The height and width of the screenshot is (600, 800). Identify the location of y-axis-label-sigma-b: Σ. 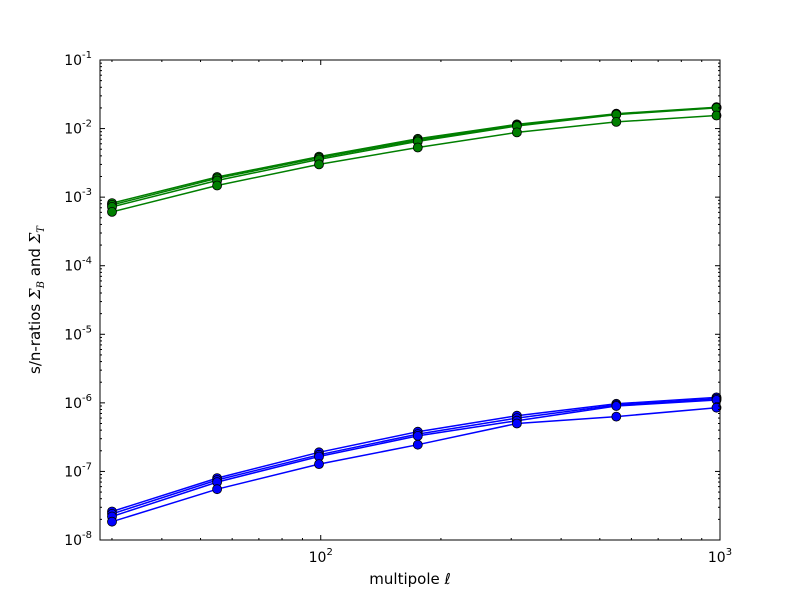
(35, 294).